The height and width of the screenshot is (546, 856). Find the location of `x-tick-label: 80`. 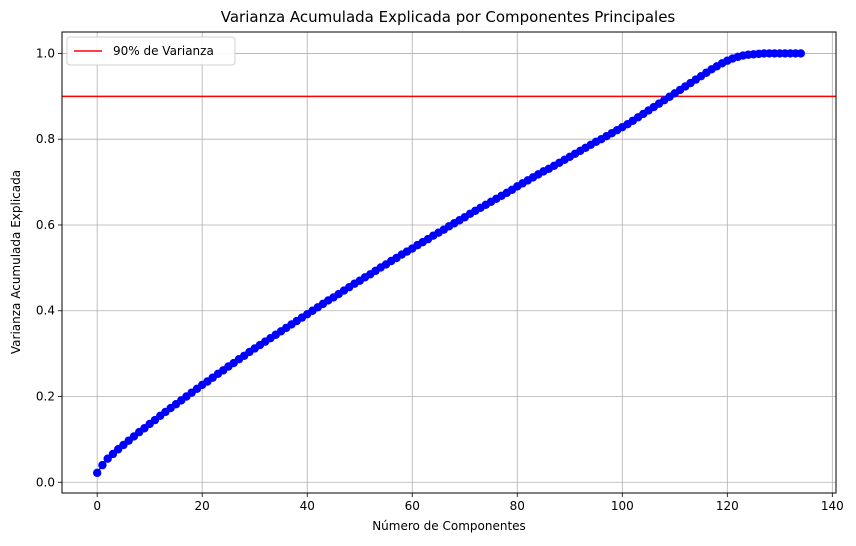

x-tick-label: 80 is located at coordinates (517, 506).